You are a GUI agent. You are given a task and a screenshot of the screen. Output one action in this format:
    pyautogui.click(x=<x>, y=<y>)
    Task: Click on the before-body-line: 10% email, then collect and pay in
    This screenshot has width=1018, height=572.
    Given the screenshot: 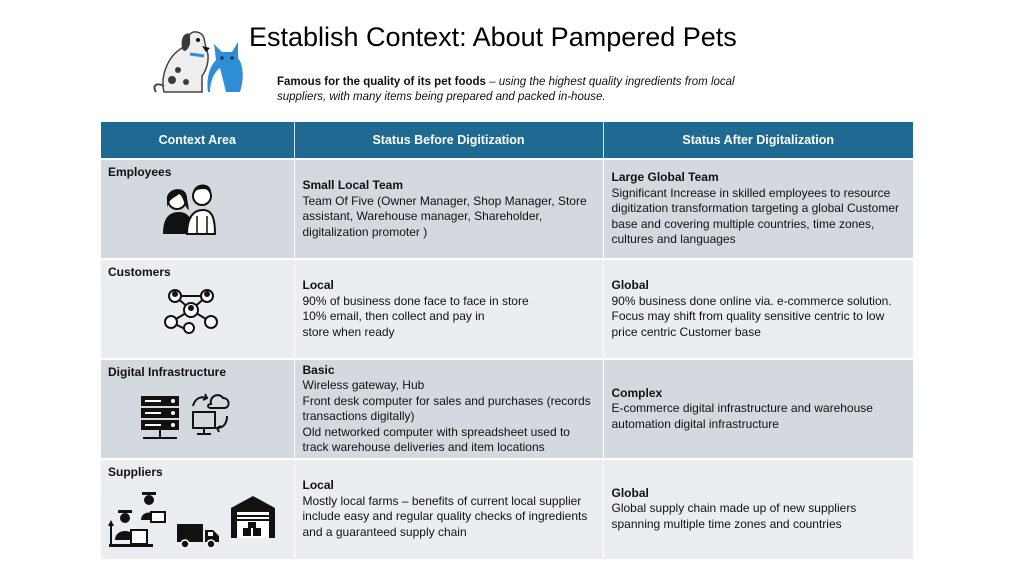 What is the action you would take?
    pyautogui.click(x=393, y=316)
    